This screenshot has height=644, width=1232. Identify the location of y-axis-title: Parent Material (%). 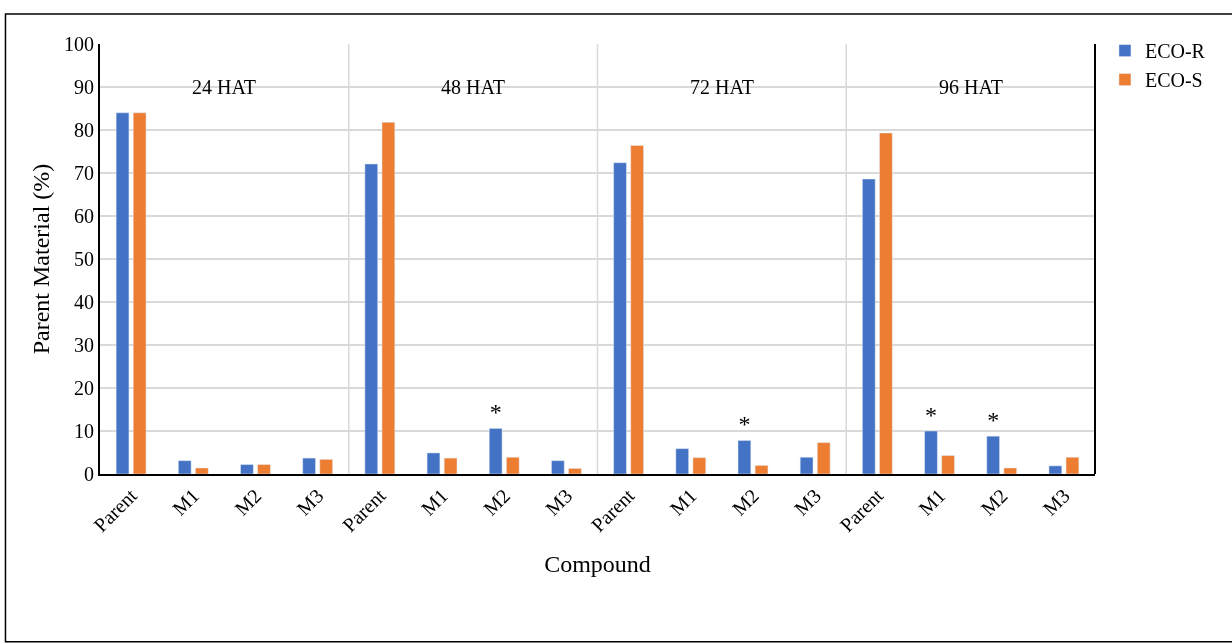
(40, 259).